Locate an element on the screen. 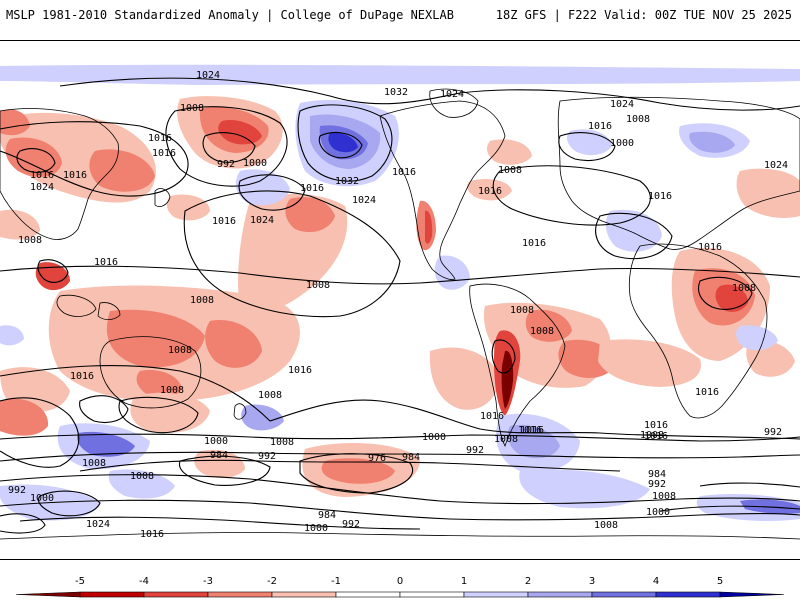 The width and height of the screenshot is (800, 602). colorbar-tick-label: 1 is located at coordinates (464, 581).